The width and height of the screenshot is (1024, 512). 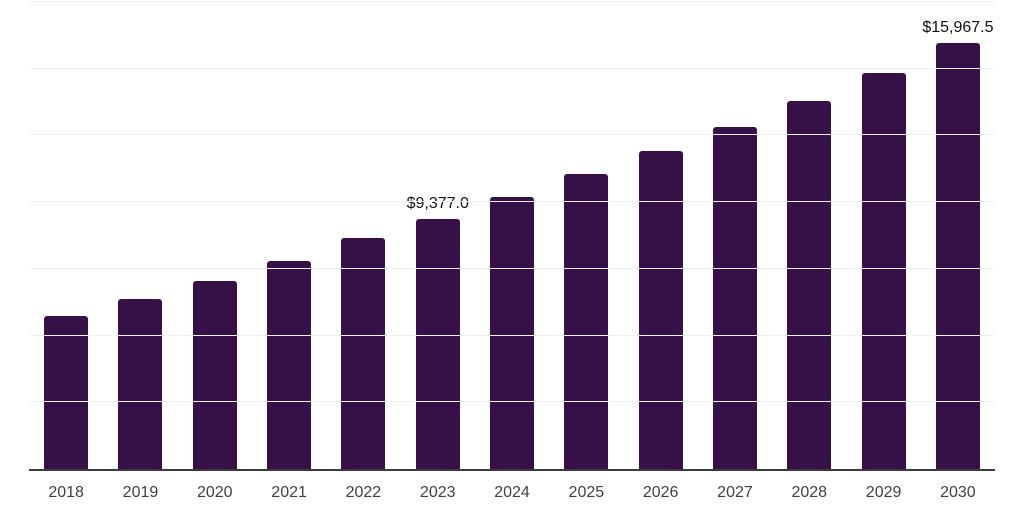 I want to click on bar-slot-2024, so click(x=512, y=235).